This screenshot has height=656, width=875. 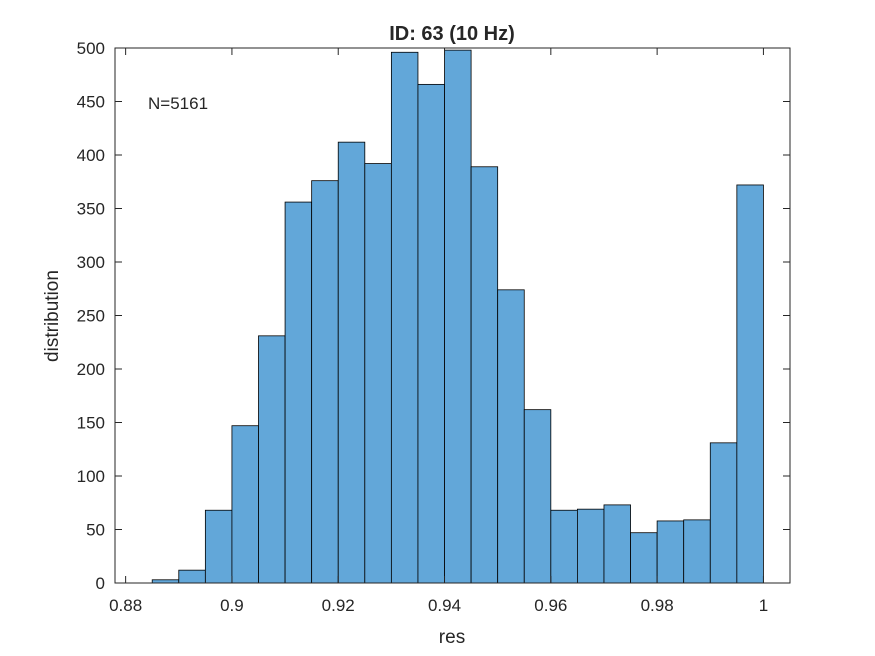 I want to click on x-tick-label: 1, so click(x=763, y=605).